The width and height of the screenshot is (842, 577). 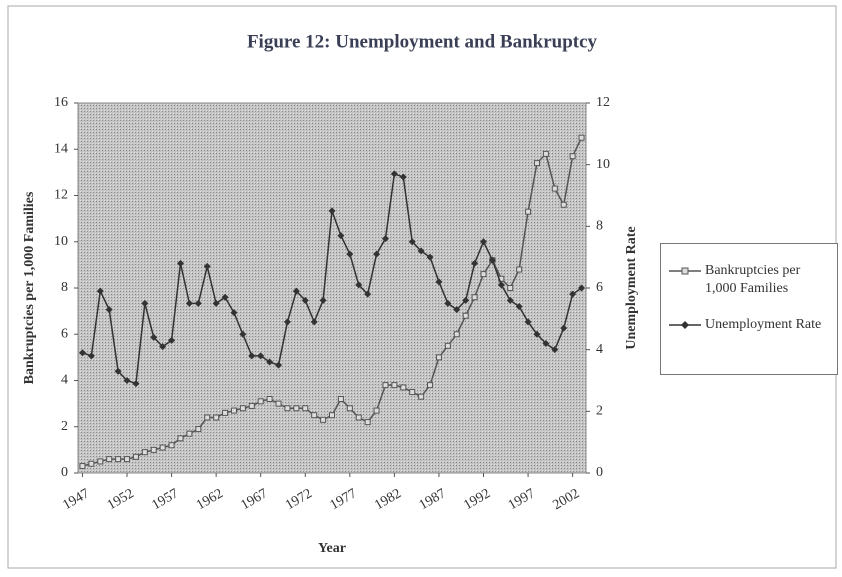 What do you see at coordinates (121, 499) in the screenshot?
I see `x-tick-label: 1952` at bounding box center [121, 499].